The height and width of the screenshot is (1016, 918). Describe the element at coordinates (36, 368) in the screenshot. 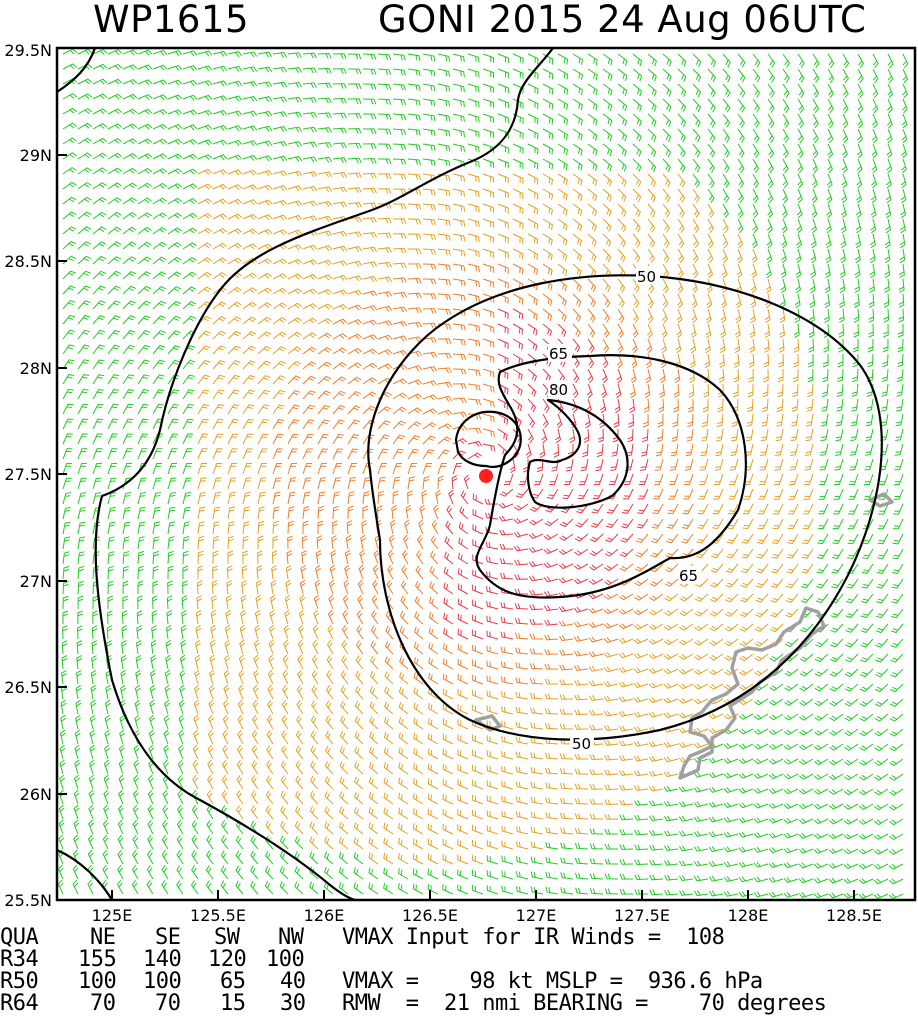

I see `lat-label: 28N` at that location.